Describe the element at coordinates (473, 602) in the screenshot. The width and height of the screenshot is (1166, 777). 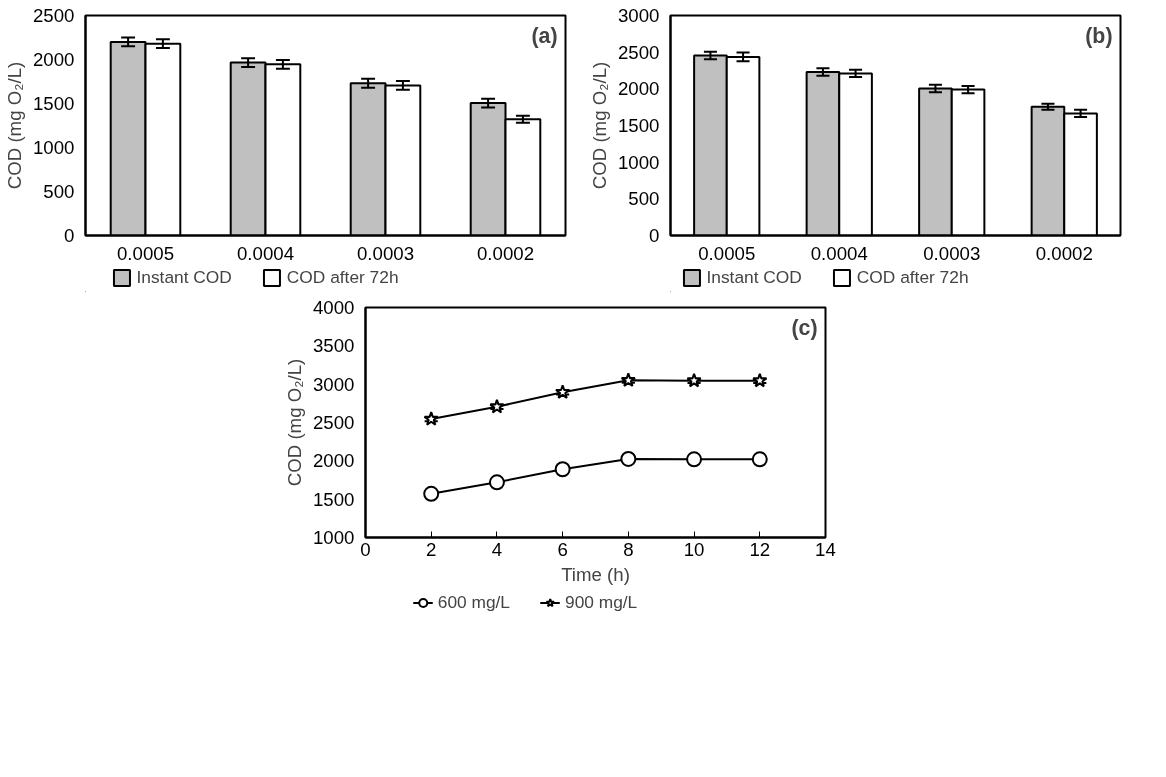
I see `legend-label: 600 mg/L` at that location.